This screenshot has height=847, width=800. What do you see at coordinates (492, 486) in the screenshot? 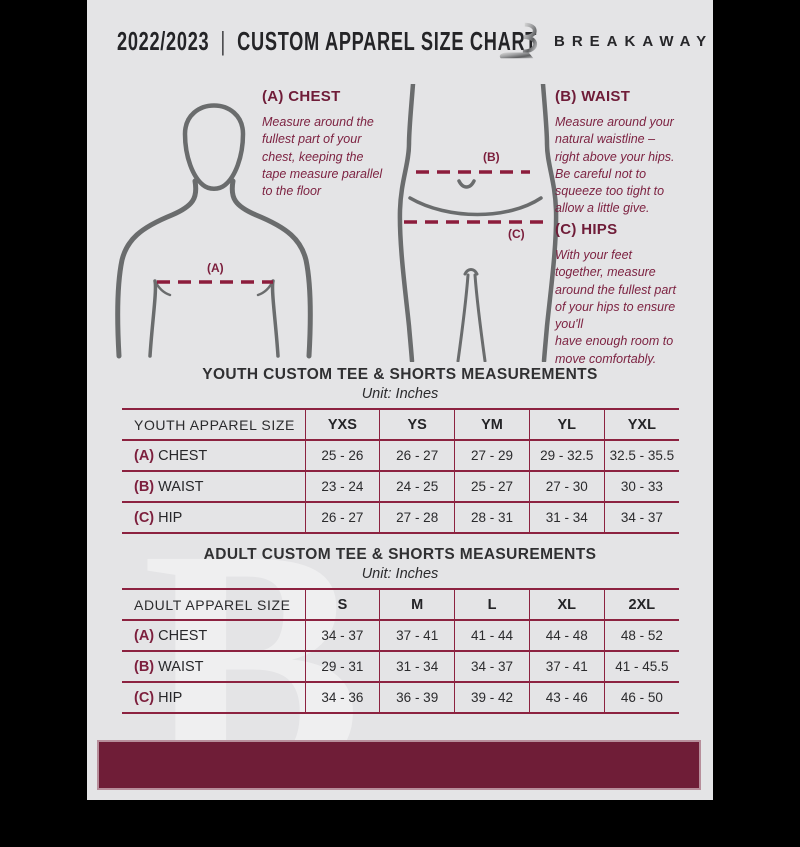
I see `measurement-cell: 25 - 27` at bounding box center [492, 486].